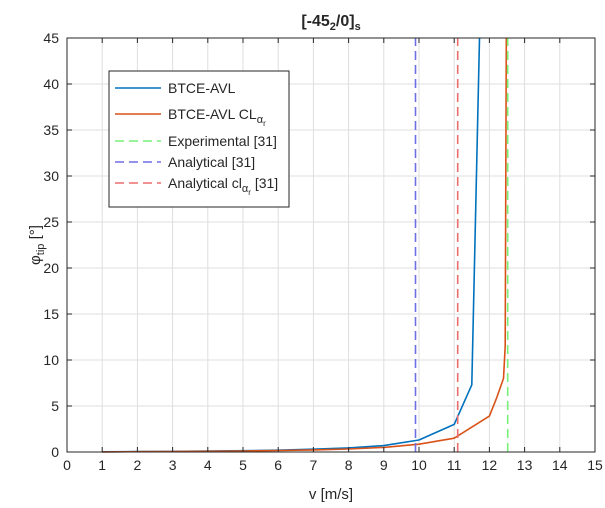  Describe the element at coordinates (51, 222) in the screenshot. I see `y-tick-label: 25` at that location.